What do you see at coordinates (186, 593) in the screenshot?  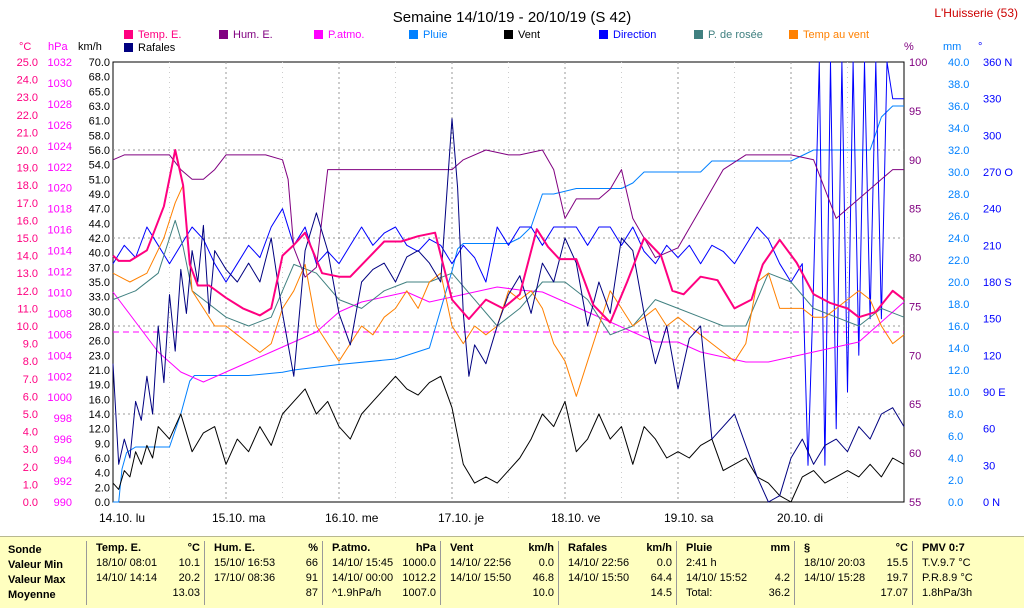 I see `stats-avg-value: 13.03` at bounding box center [186, 593].